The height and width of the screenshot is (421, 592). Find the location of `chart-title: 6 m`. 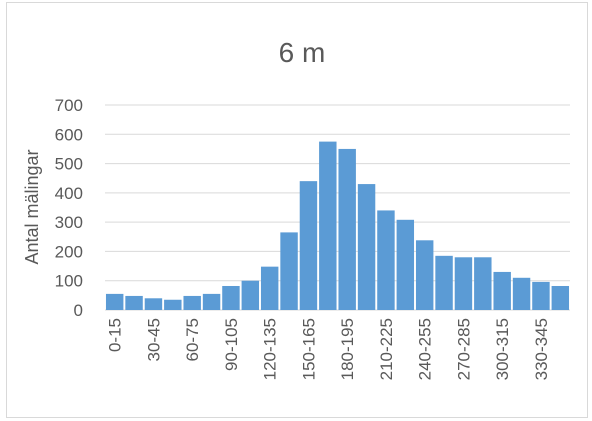

chart-title: 6 m is located at coordinates (302, 52).